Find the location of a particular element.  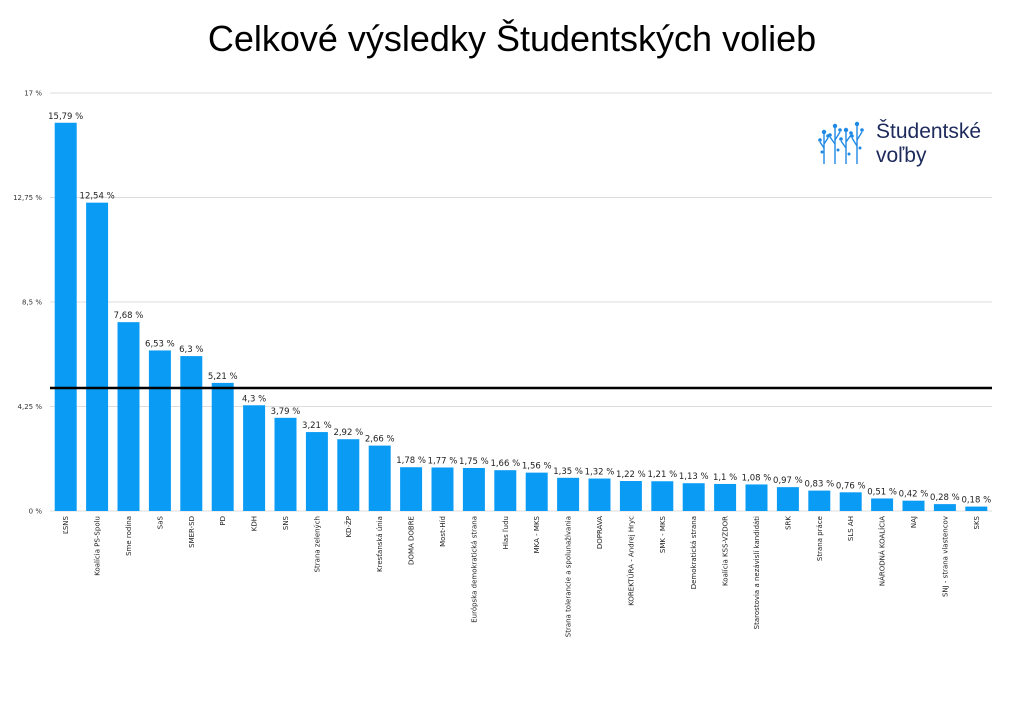

category-label: Most-Híd is located at coordinates (443, 531).